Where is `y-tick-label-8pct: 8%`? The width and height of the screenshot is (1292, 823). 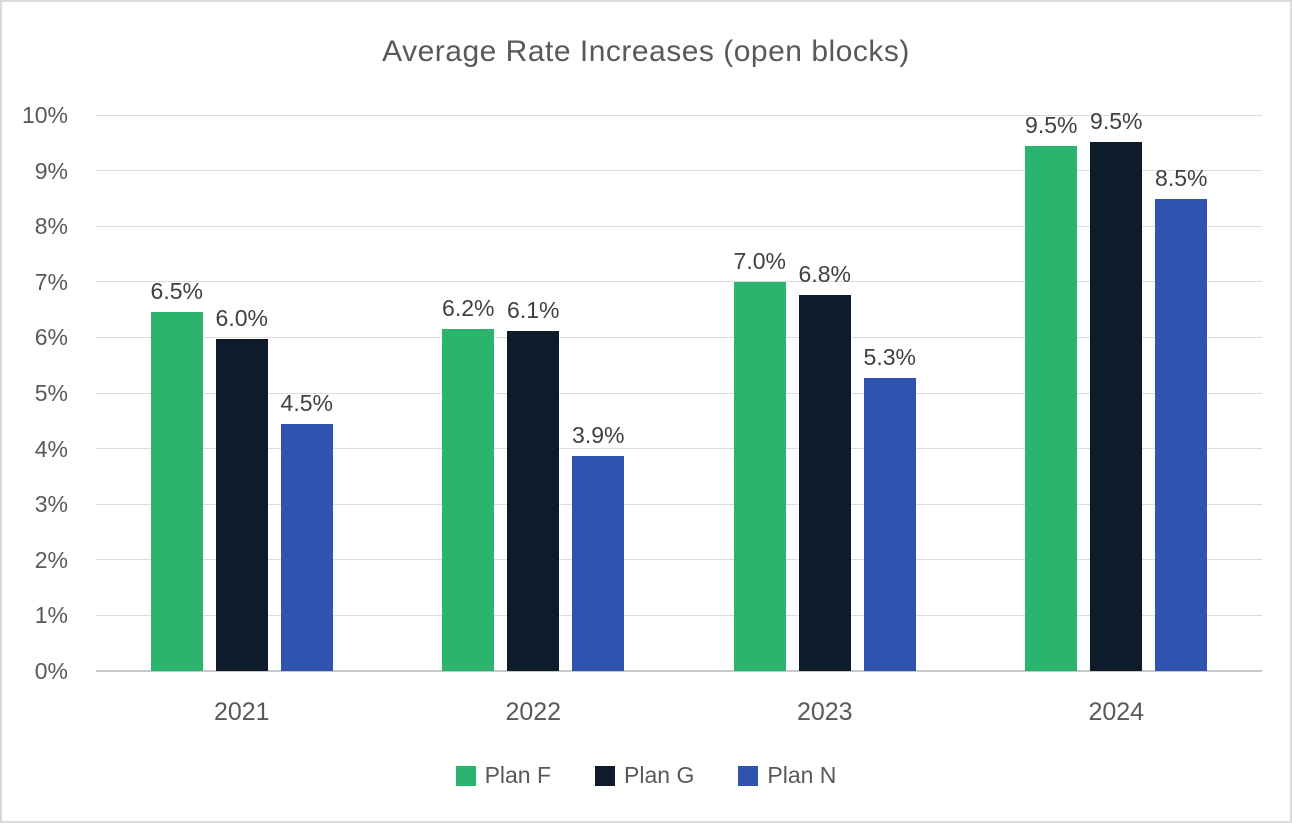 y-tick-label-8pct: 8% is located at coordinates (51, 226).